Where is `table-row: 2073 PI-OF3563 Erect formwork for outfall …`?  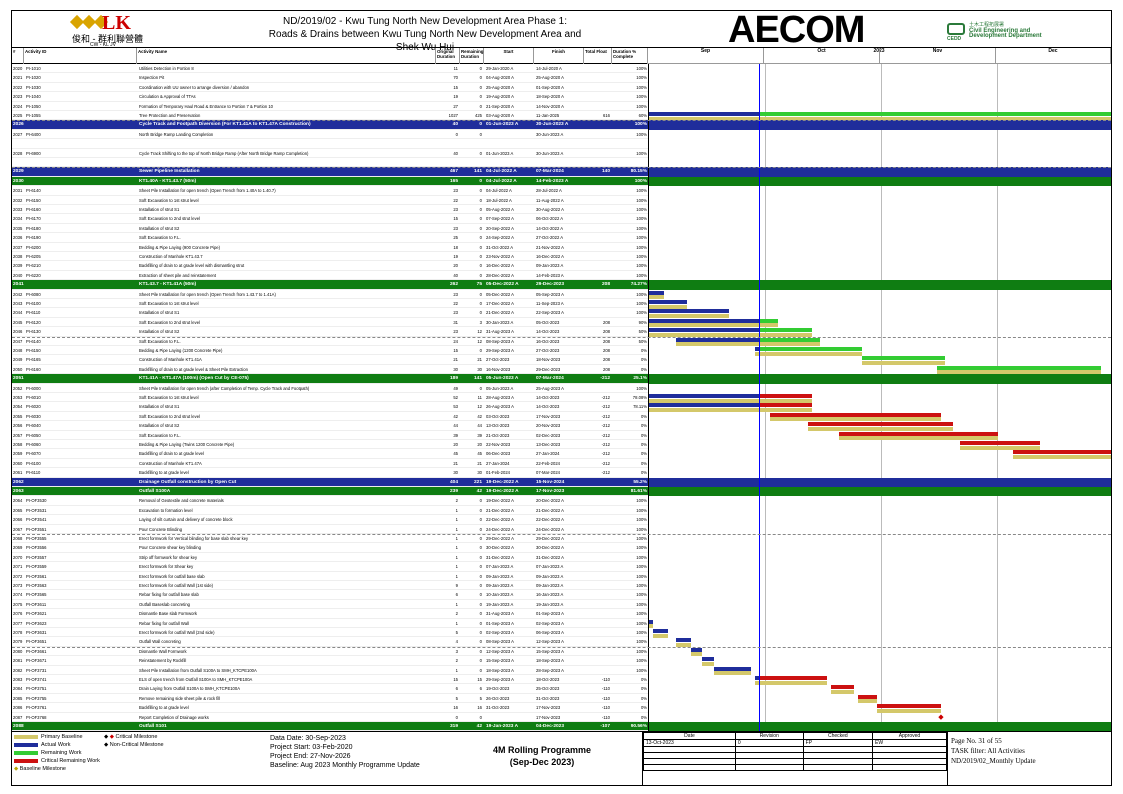
table-row: 2073 PI-OF3563 Erect formwork for outfall … is located at coordinates (330, 586).